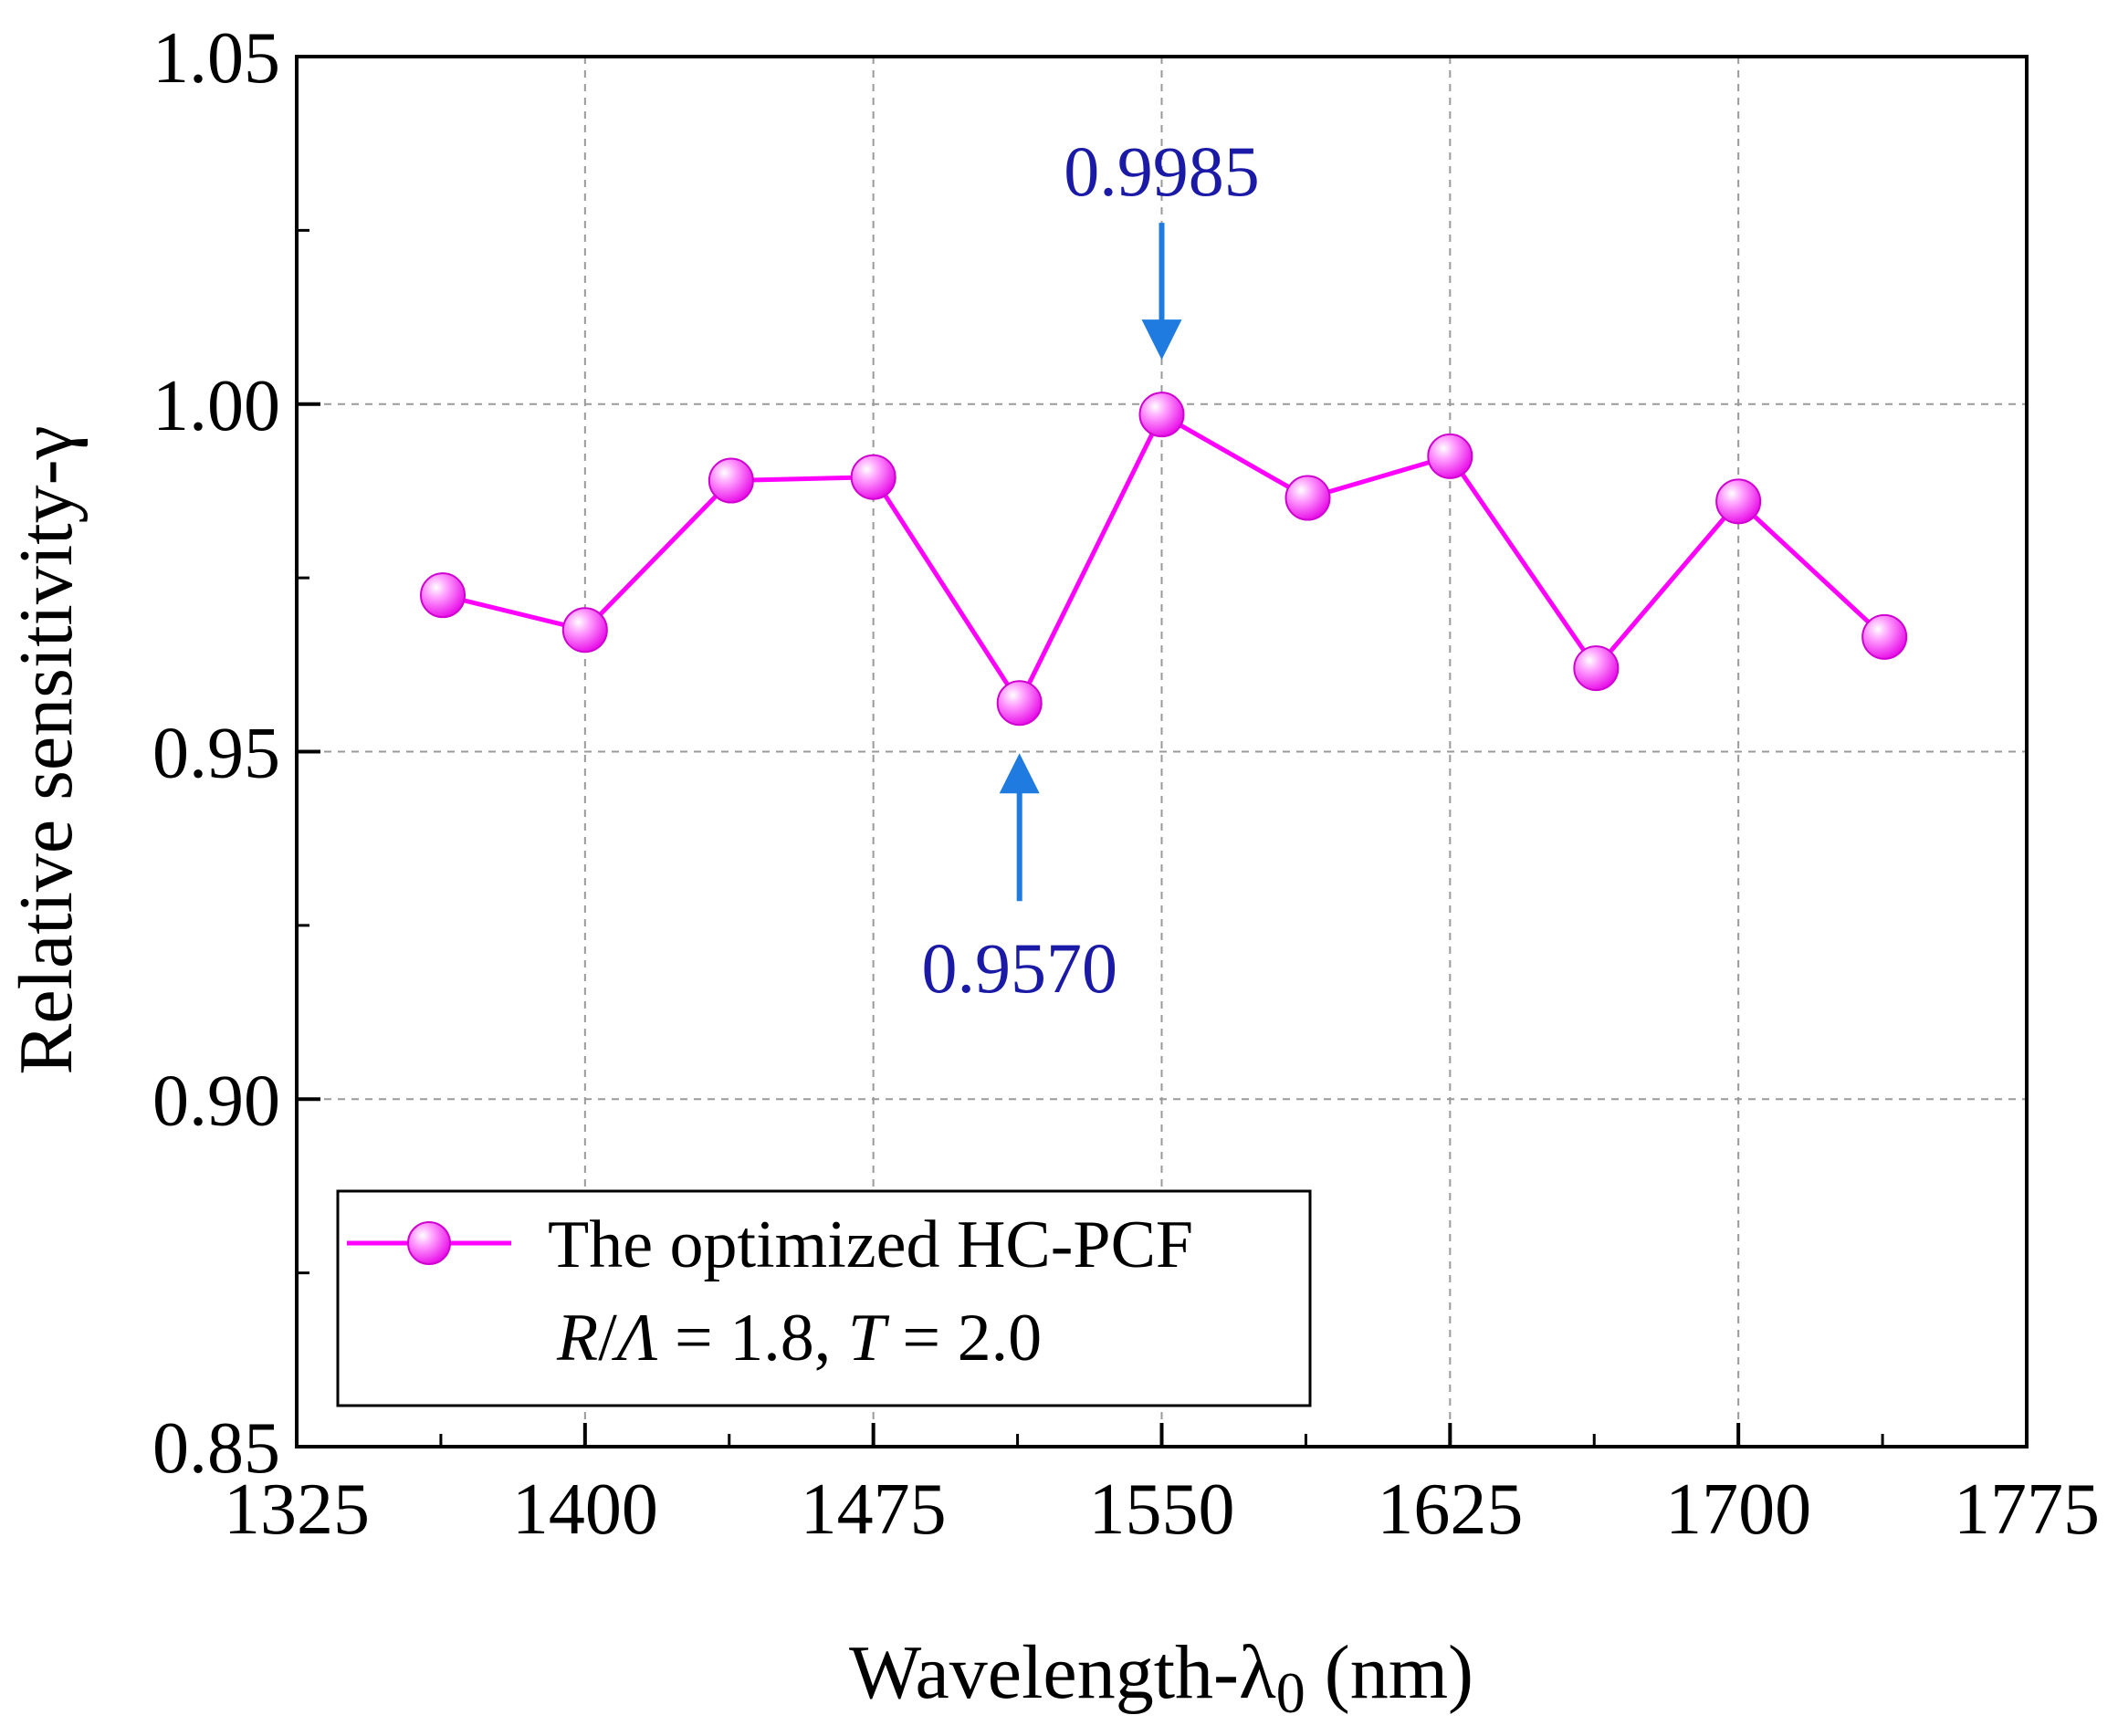 The height and width of the screenshot is (1736, 2118). I want to click on x-tick-label: 1550, so click(1162, 1509).